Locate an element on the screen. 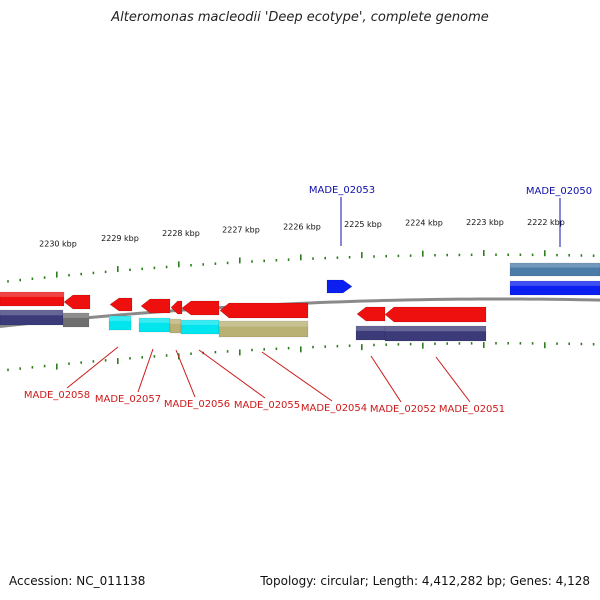  cds-left-continuation is located at coordinates (32, 299).